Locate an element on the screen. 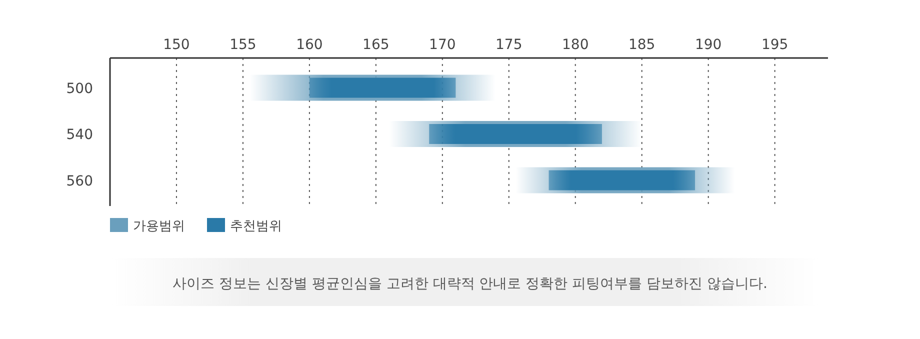 The image size is (920, 339). x-tick-label: 195 is located at coordinates (774, 45).